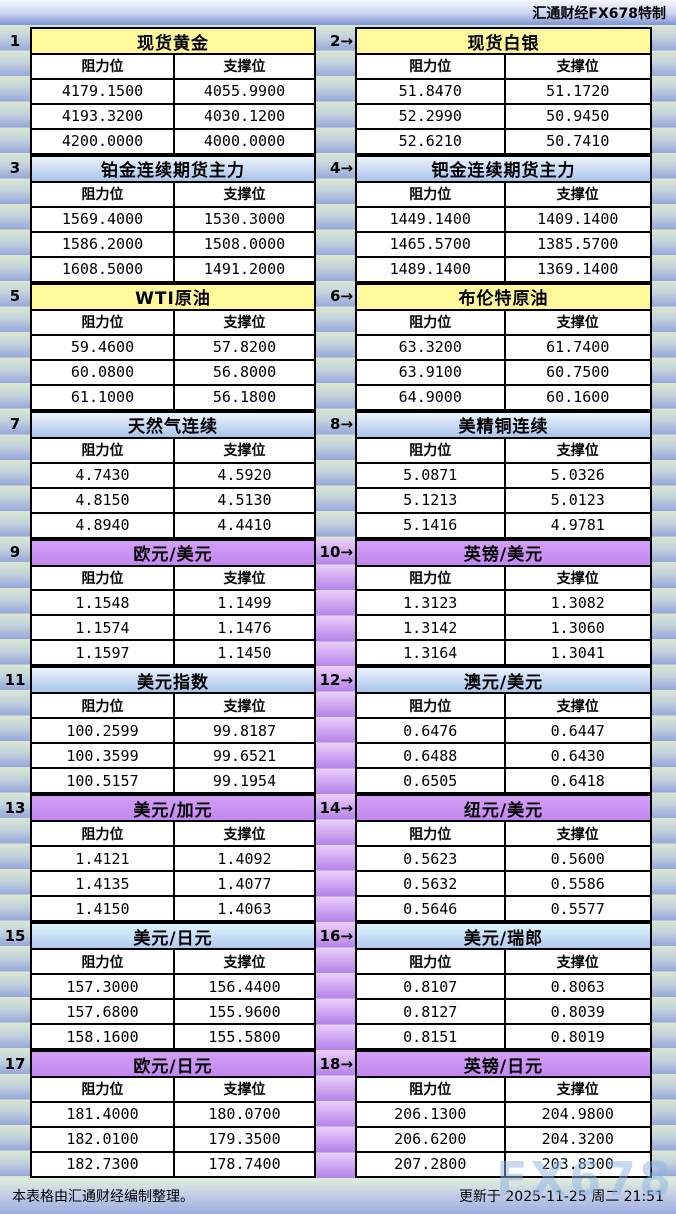 The image size is (676, 1214). Describe the element at coordinates (102, 755) in the screenshot. I see `resistance-value: 100.3599` at that location.